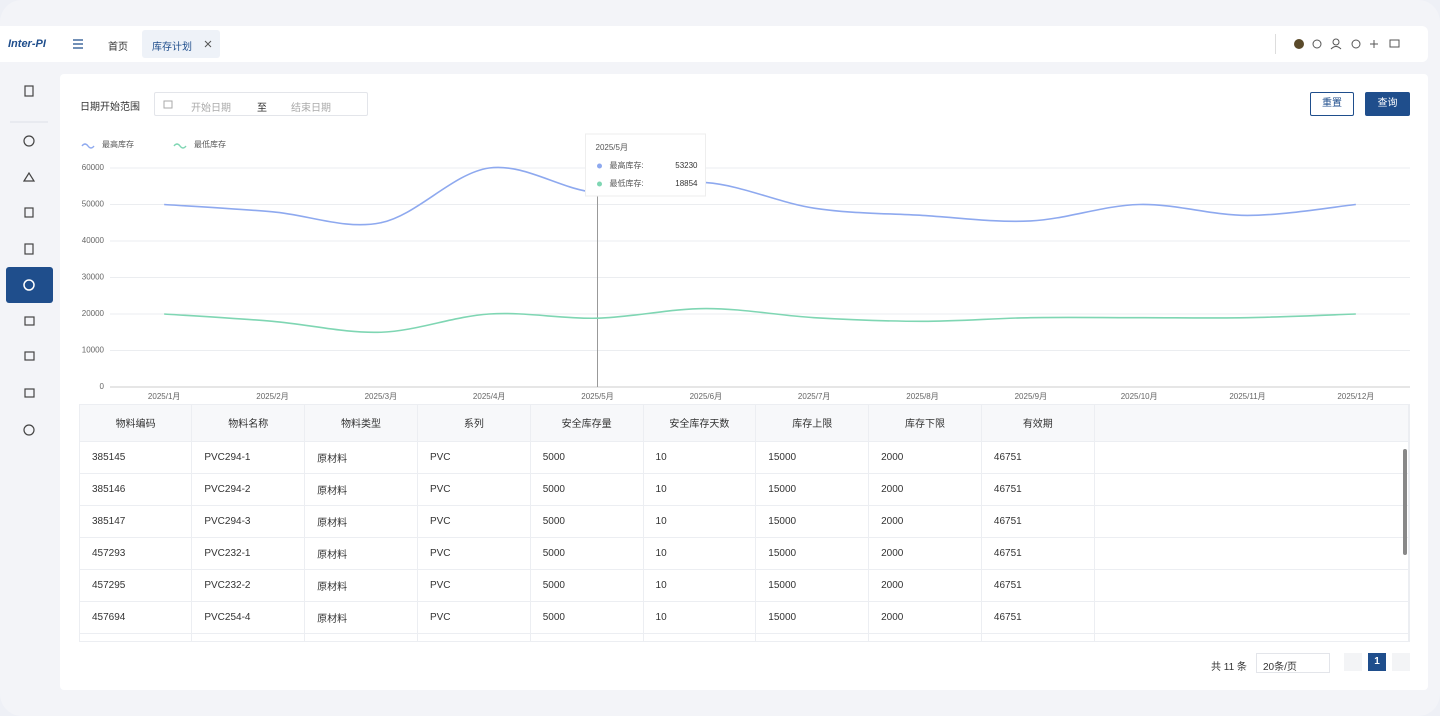 The image size is (1440, 716). Describe the element at coordinates (645, 165) in the screenshot. I see `tooltip-box` at that location.